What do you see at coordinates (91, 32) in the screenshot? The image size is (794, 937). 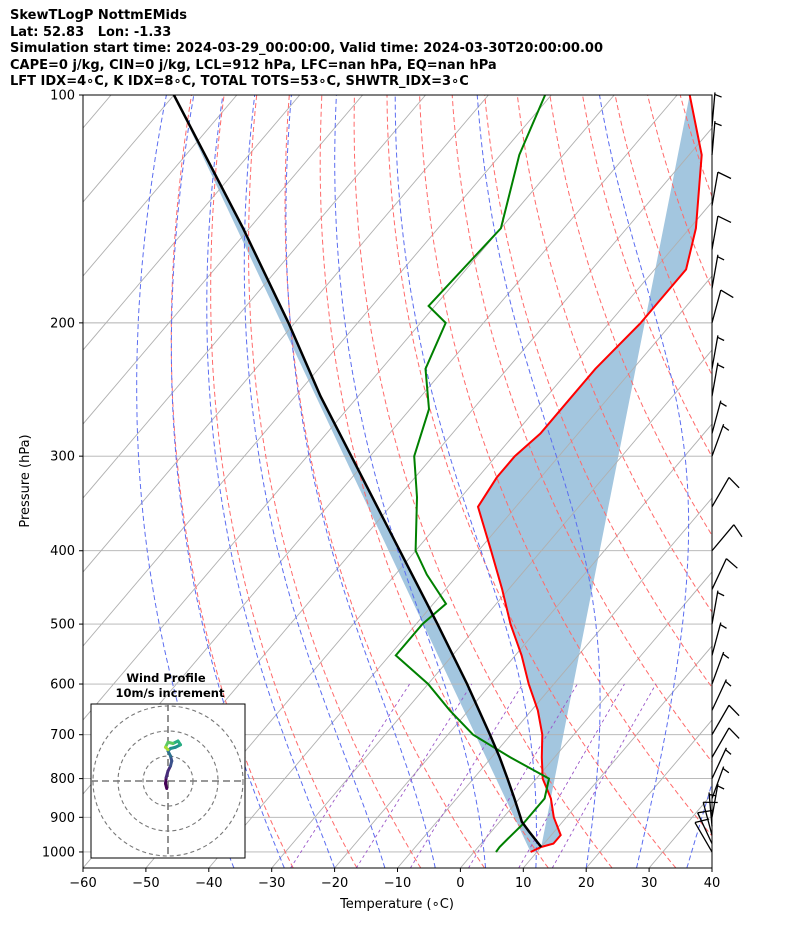 I see `title-line-2: Lat: 52.83 Lon: -1.33` at bounding box center [91, 32].